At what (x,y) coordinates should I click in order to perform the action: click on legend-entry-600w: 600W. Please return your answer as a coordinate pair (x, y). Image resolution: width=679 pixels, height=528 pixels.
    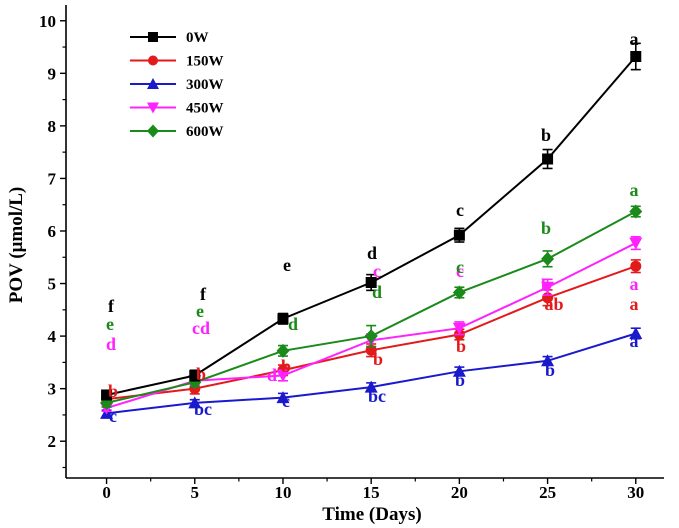
    Looking at the image, I should click on (177, 132).